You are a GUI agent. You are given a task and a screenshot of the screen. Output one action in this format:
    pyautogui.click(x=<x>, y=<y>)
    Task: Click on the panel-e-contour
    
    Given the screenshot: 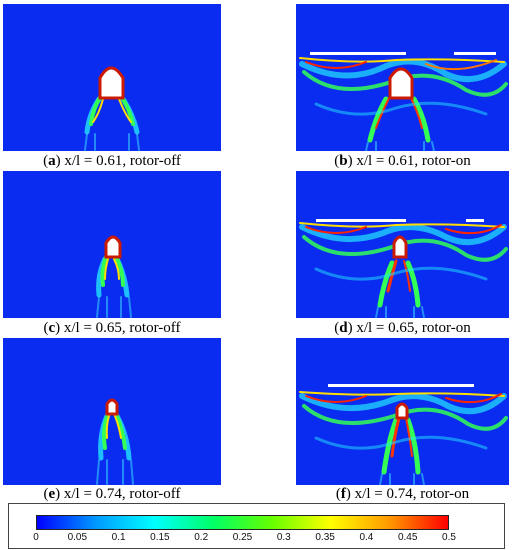 What is the action you would take?
    pyautogui.click(x=112, y=411)
    